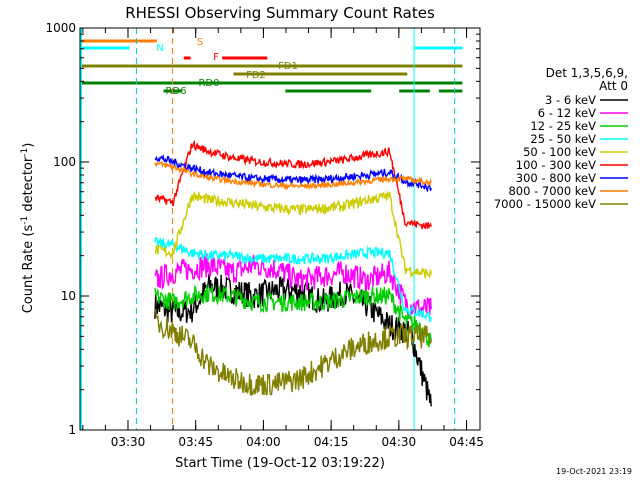  What do you see at coordinates (25, 220) in the screenshot?
I see `y-axis-label-sup: -1` at bounding box center [25, 220].